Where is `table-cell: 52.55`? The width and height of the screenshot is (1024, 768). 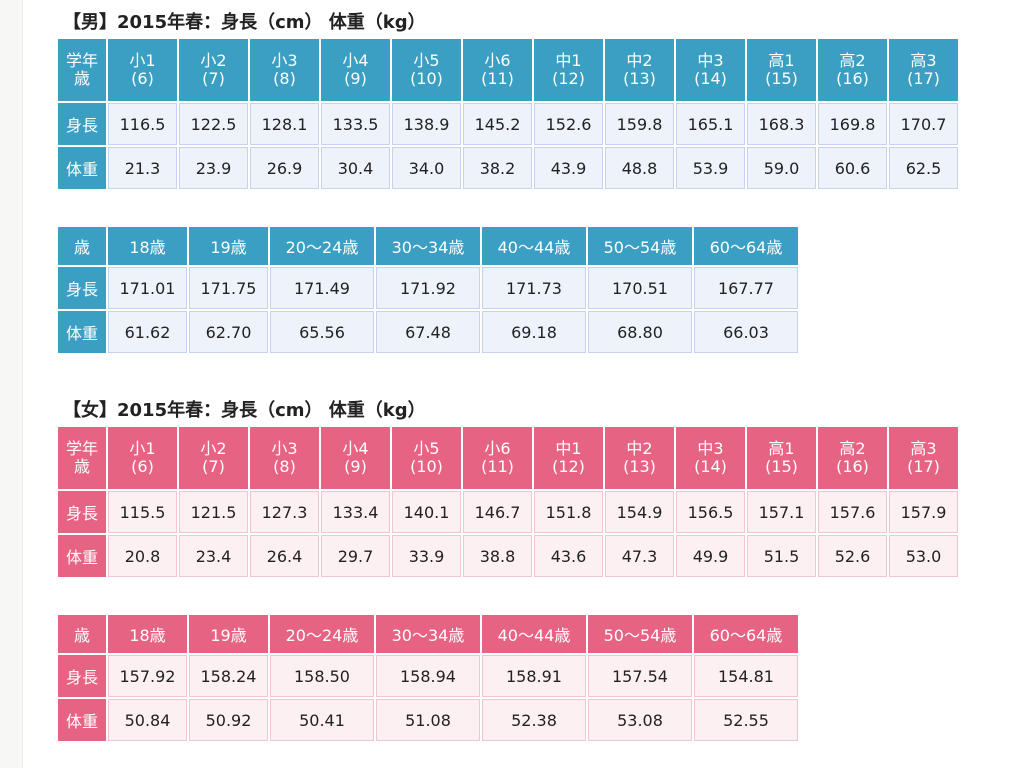 table-cell: 52.55 is located at coordinates (746, 720).